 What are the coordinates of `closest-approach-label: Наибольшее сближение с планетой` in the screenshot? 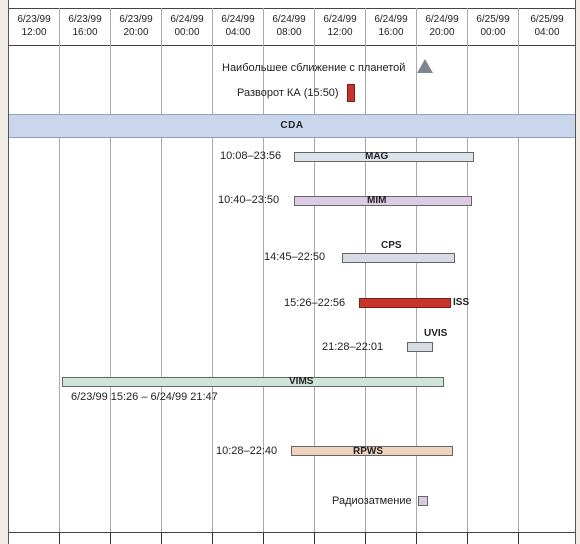 It's located at (314, 68).